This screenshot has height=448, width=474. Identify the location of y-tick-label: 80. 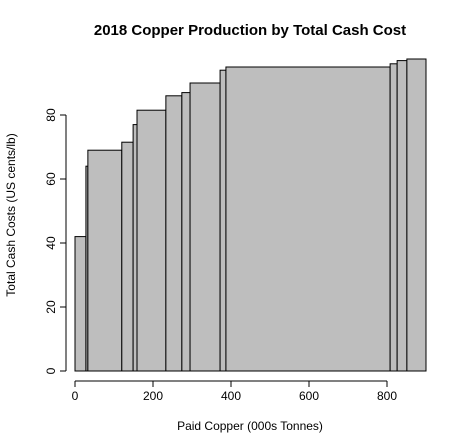
(51, 115).